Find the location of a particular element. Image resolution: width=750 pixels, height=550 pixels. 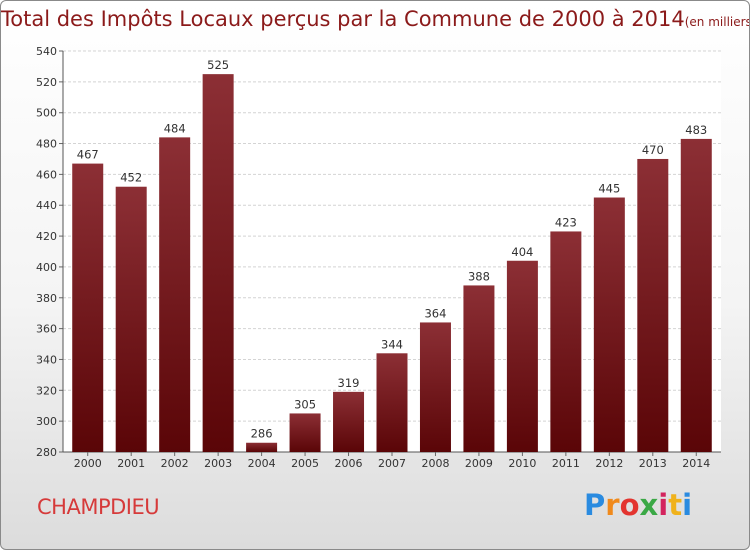

y-tick-label: 540 is located at coordinates (46, 51).